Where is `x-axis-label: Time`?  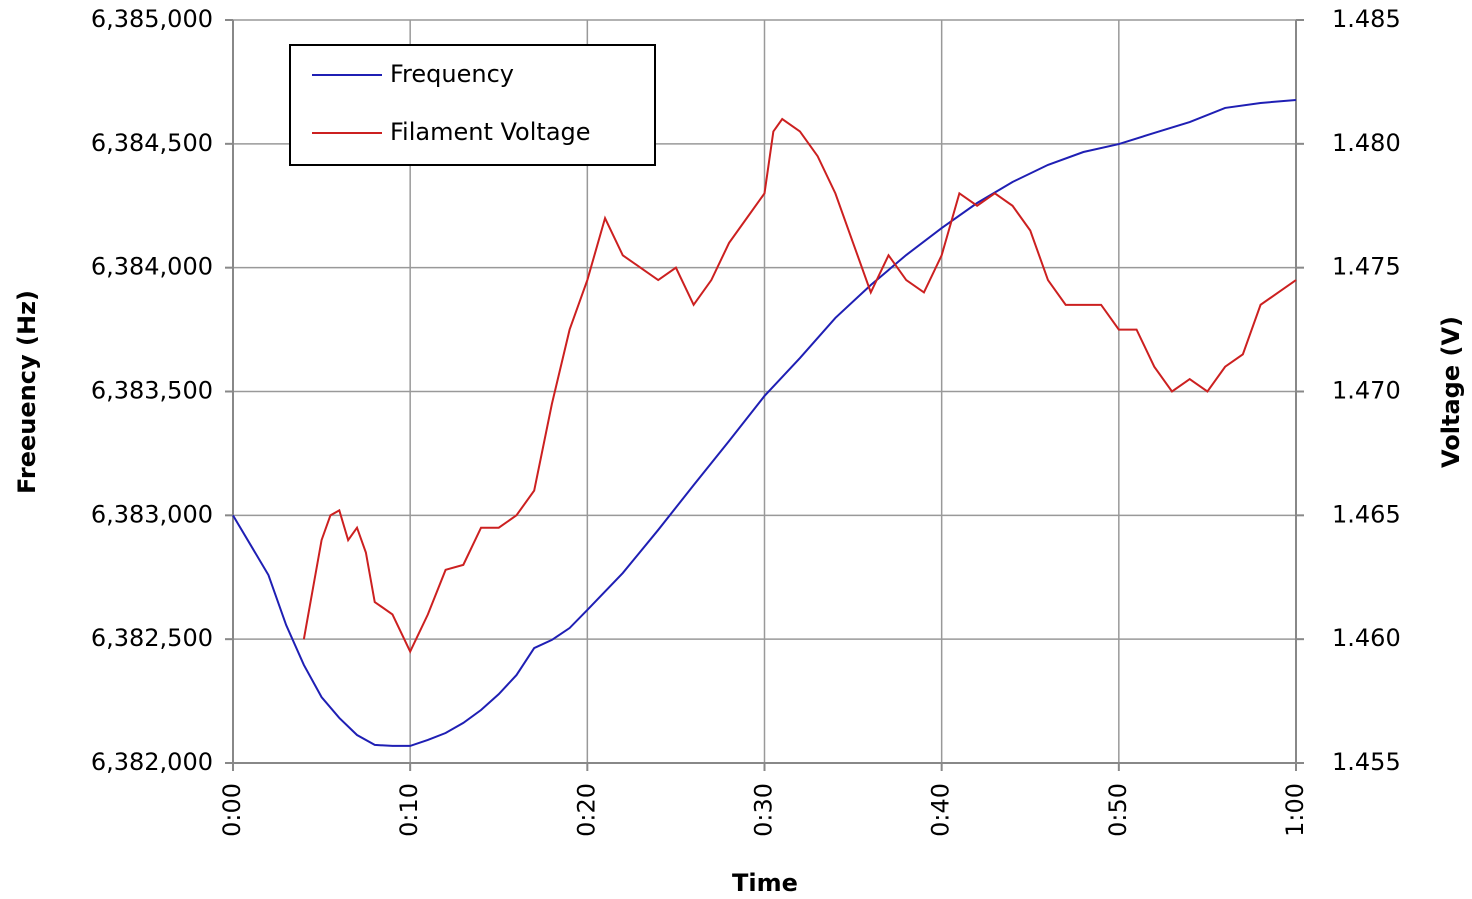
x-axis-label: Time is located at coordinates (765, 883).